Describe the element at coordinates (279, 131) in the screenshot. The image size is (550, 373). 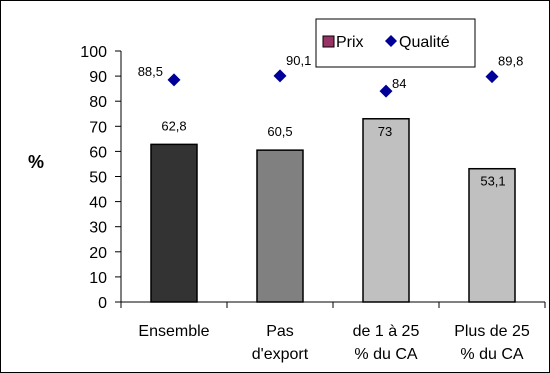
I see `data-label-prix: 60,5` at that location.